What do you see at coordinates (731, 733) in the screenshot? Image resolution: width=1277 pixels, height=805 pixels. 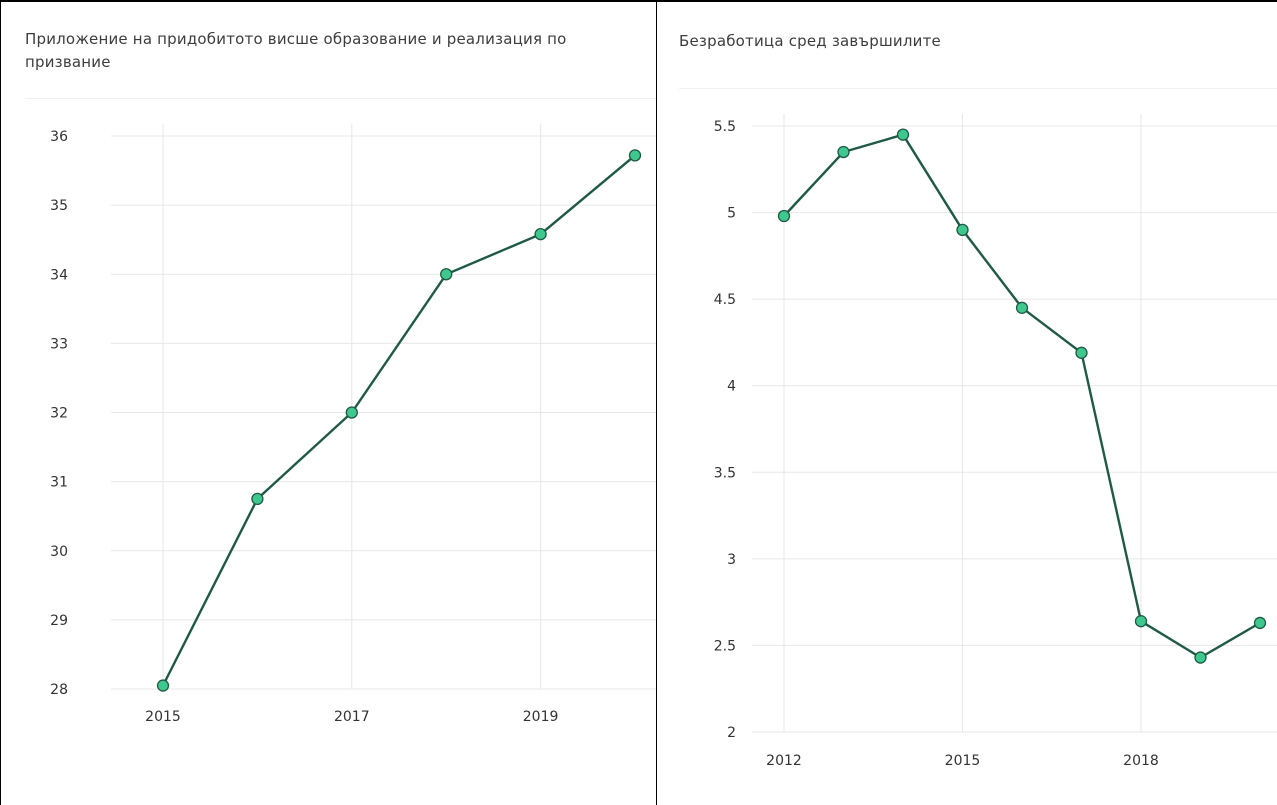 I see `y-tick-label: 2` at bounding box center [731, 733].